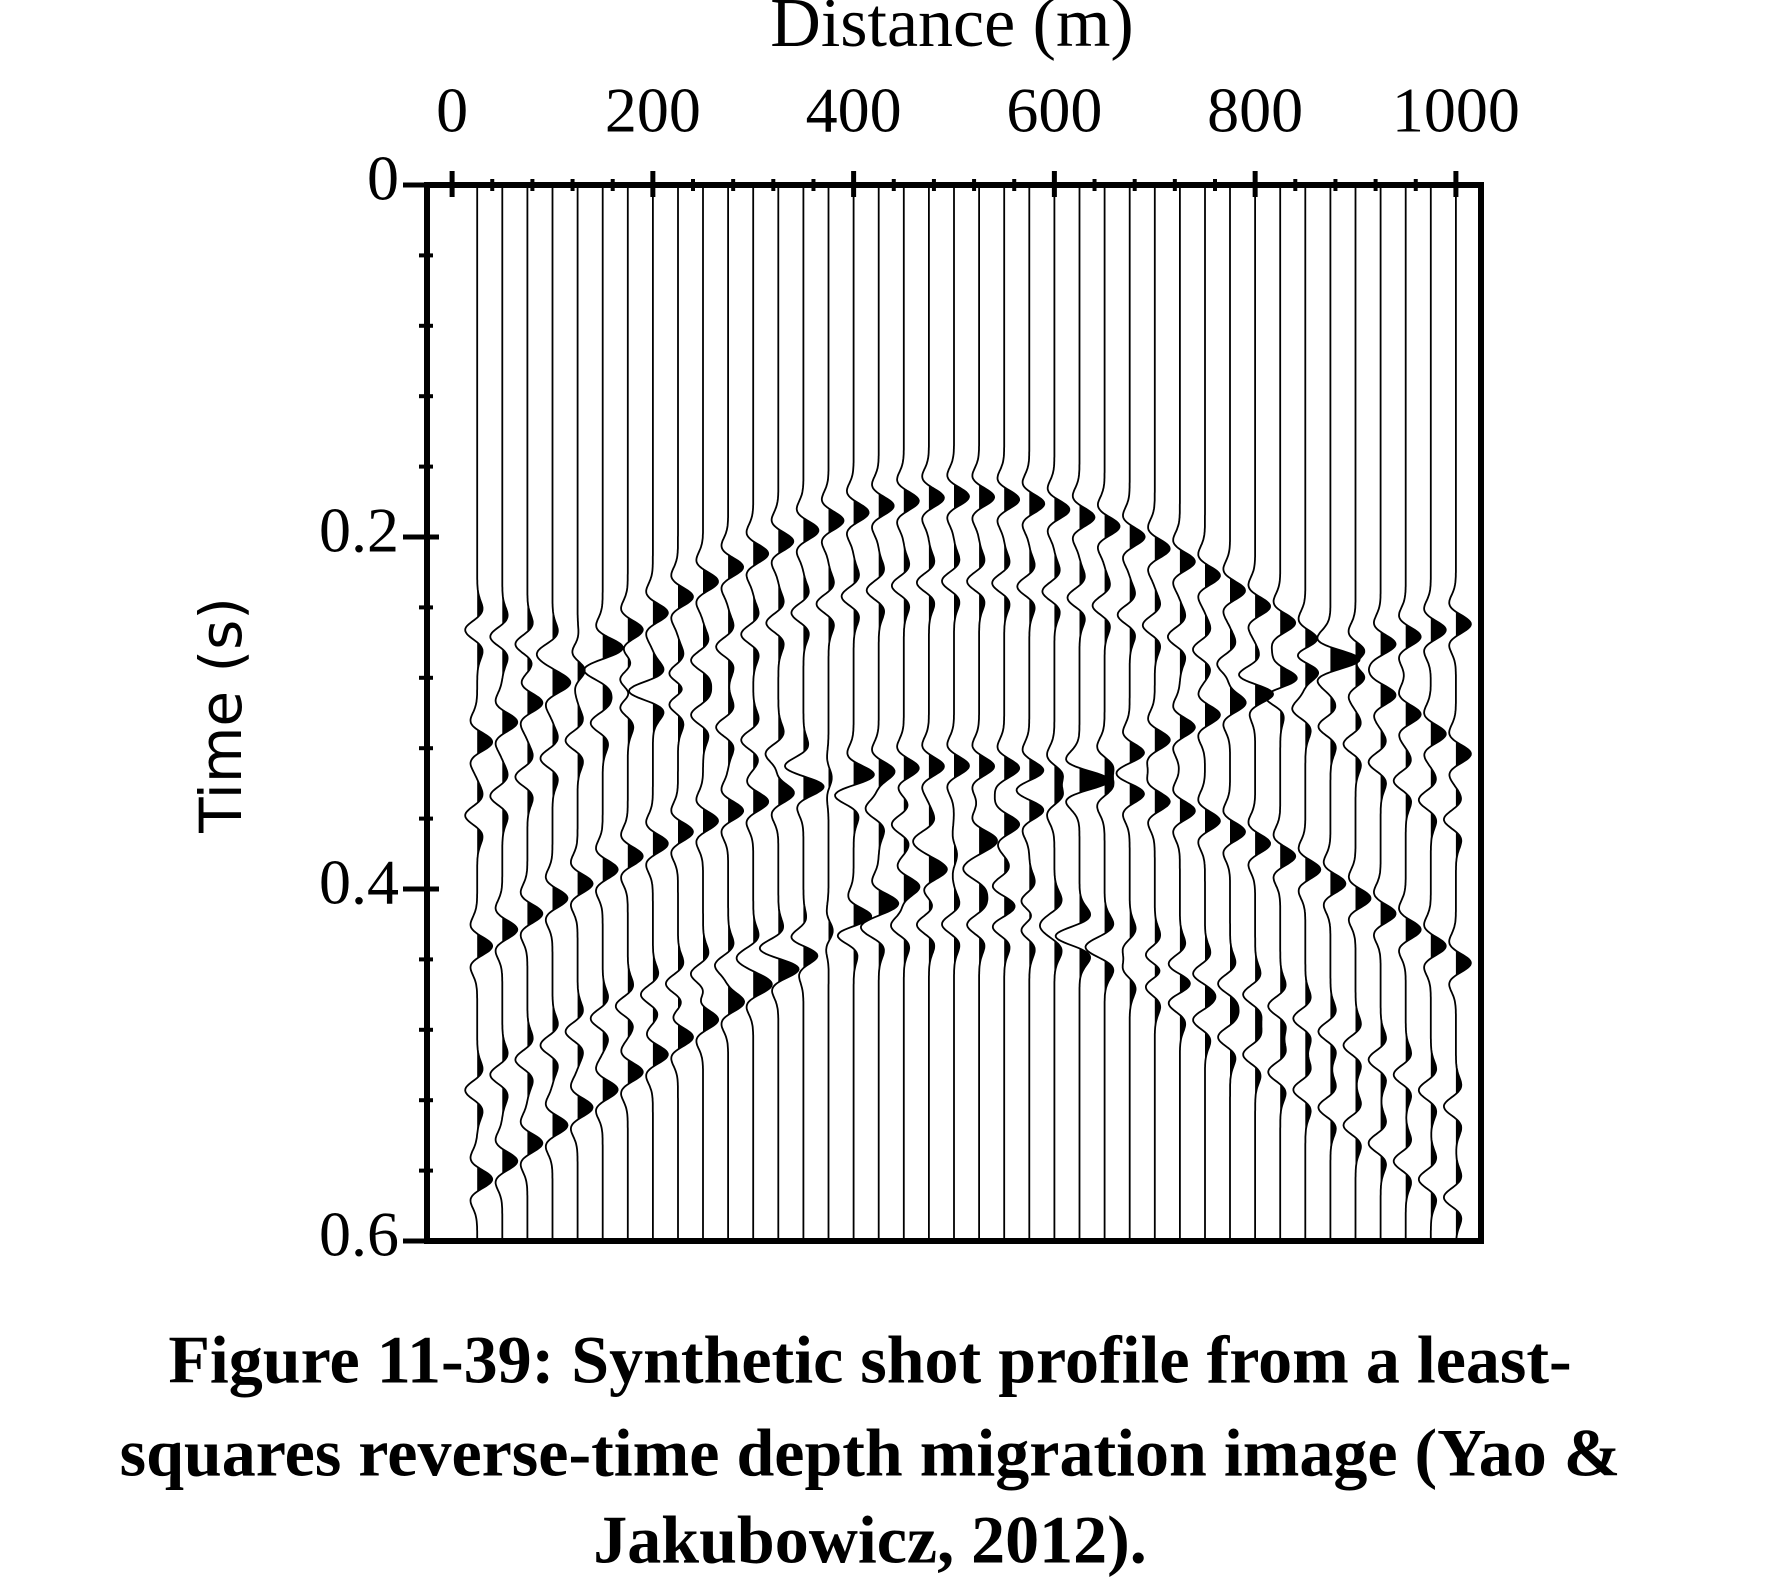  Describe the element at coordinates (653, 110) in the screenshot. I see `x-tick-label: 200` at that location.